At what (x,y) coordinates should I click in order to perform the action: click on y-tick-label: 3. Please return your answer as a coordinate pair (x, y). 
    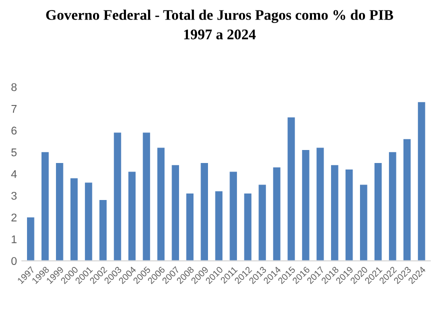
    Looking at the image, I should click on (14, 196).